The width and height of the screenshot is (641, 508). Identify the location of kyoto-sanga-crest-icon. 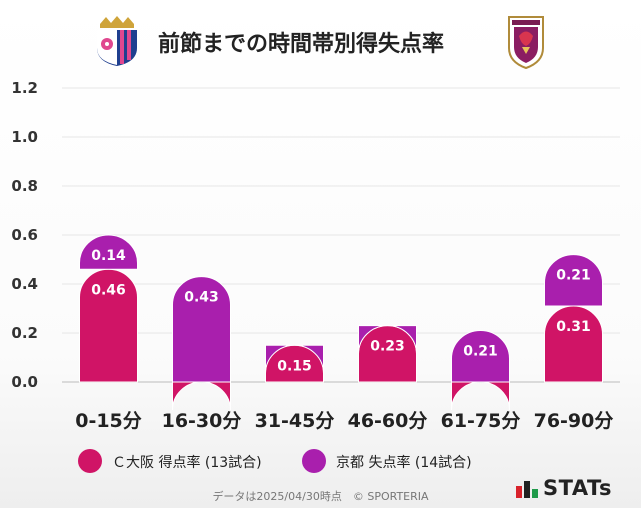
(526, 43).